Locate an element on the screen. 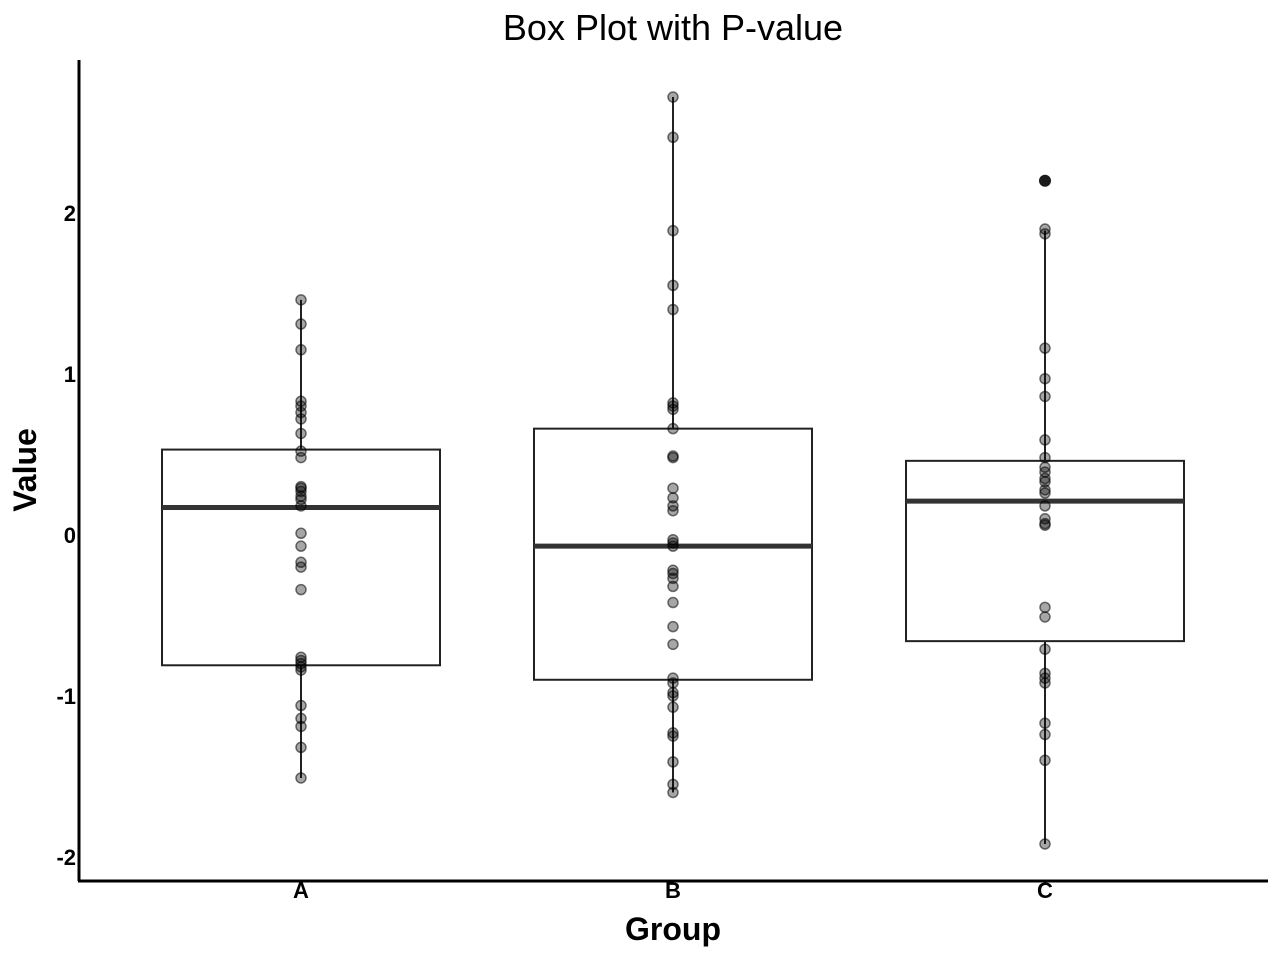  y-tick-label: 2 is located at coordinates (70, 213).